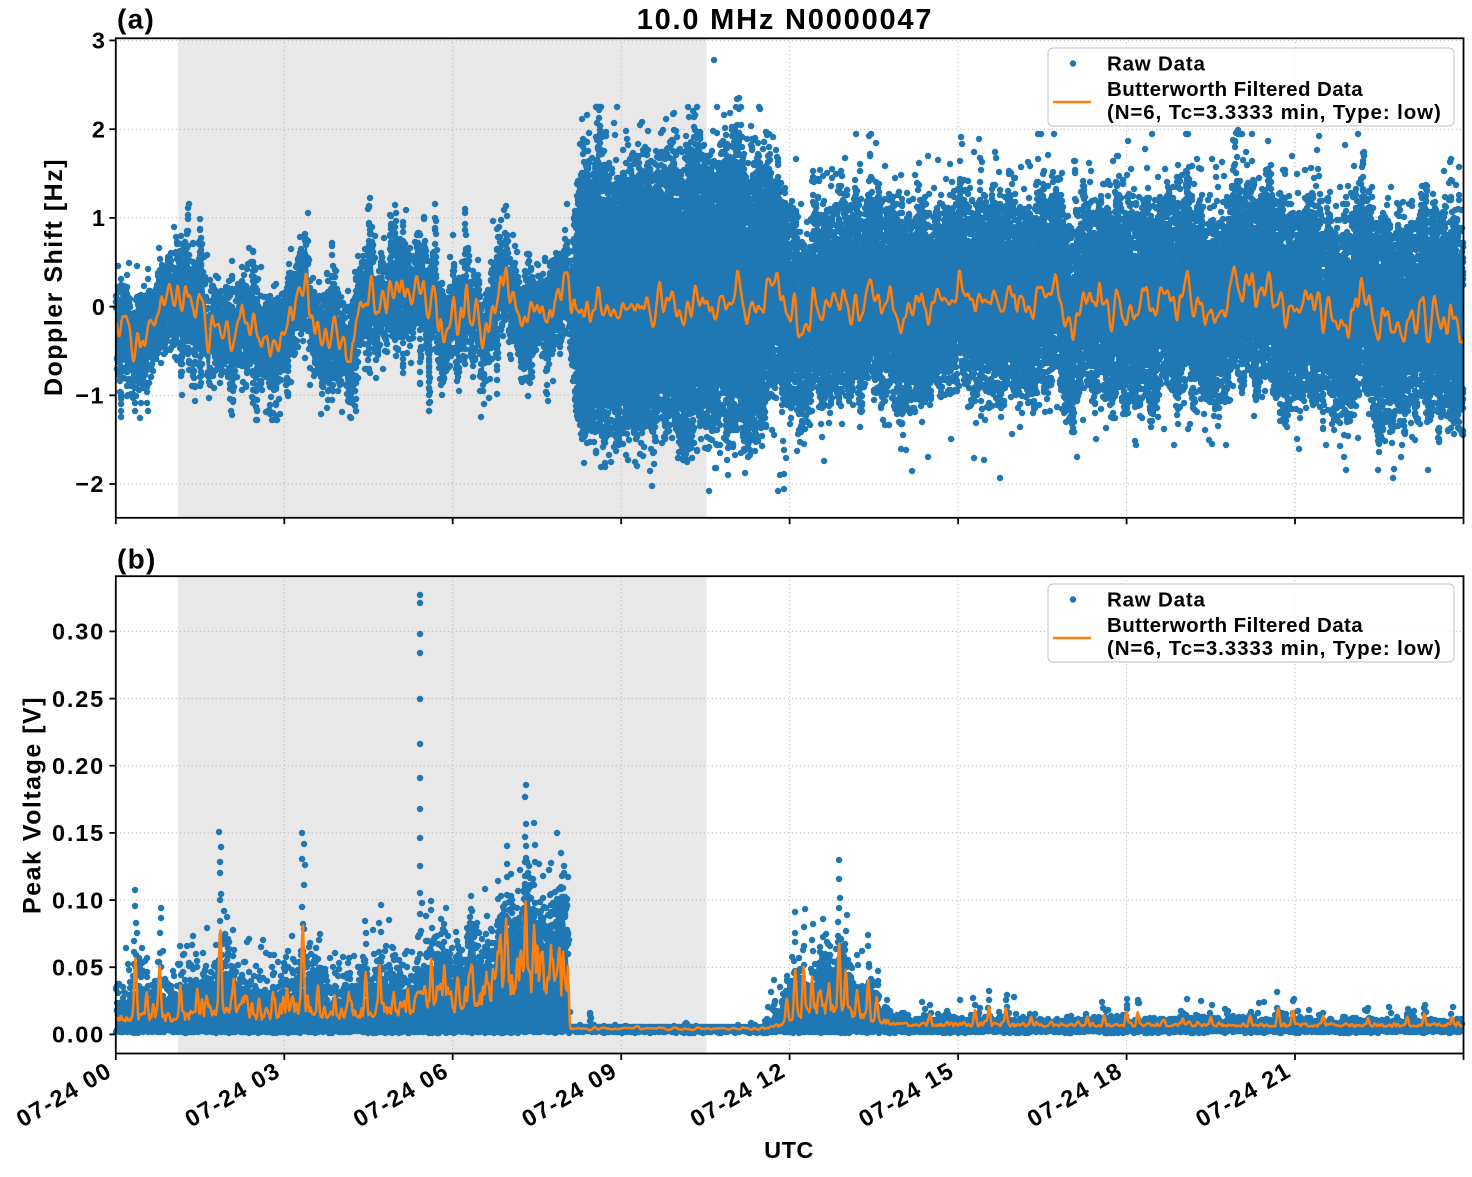  What do you see at coordinates (98, 41) in the screenshot?
I see `svg-text: 3` at bounding box center [98, 41].